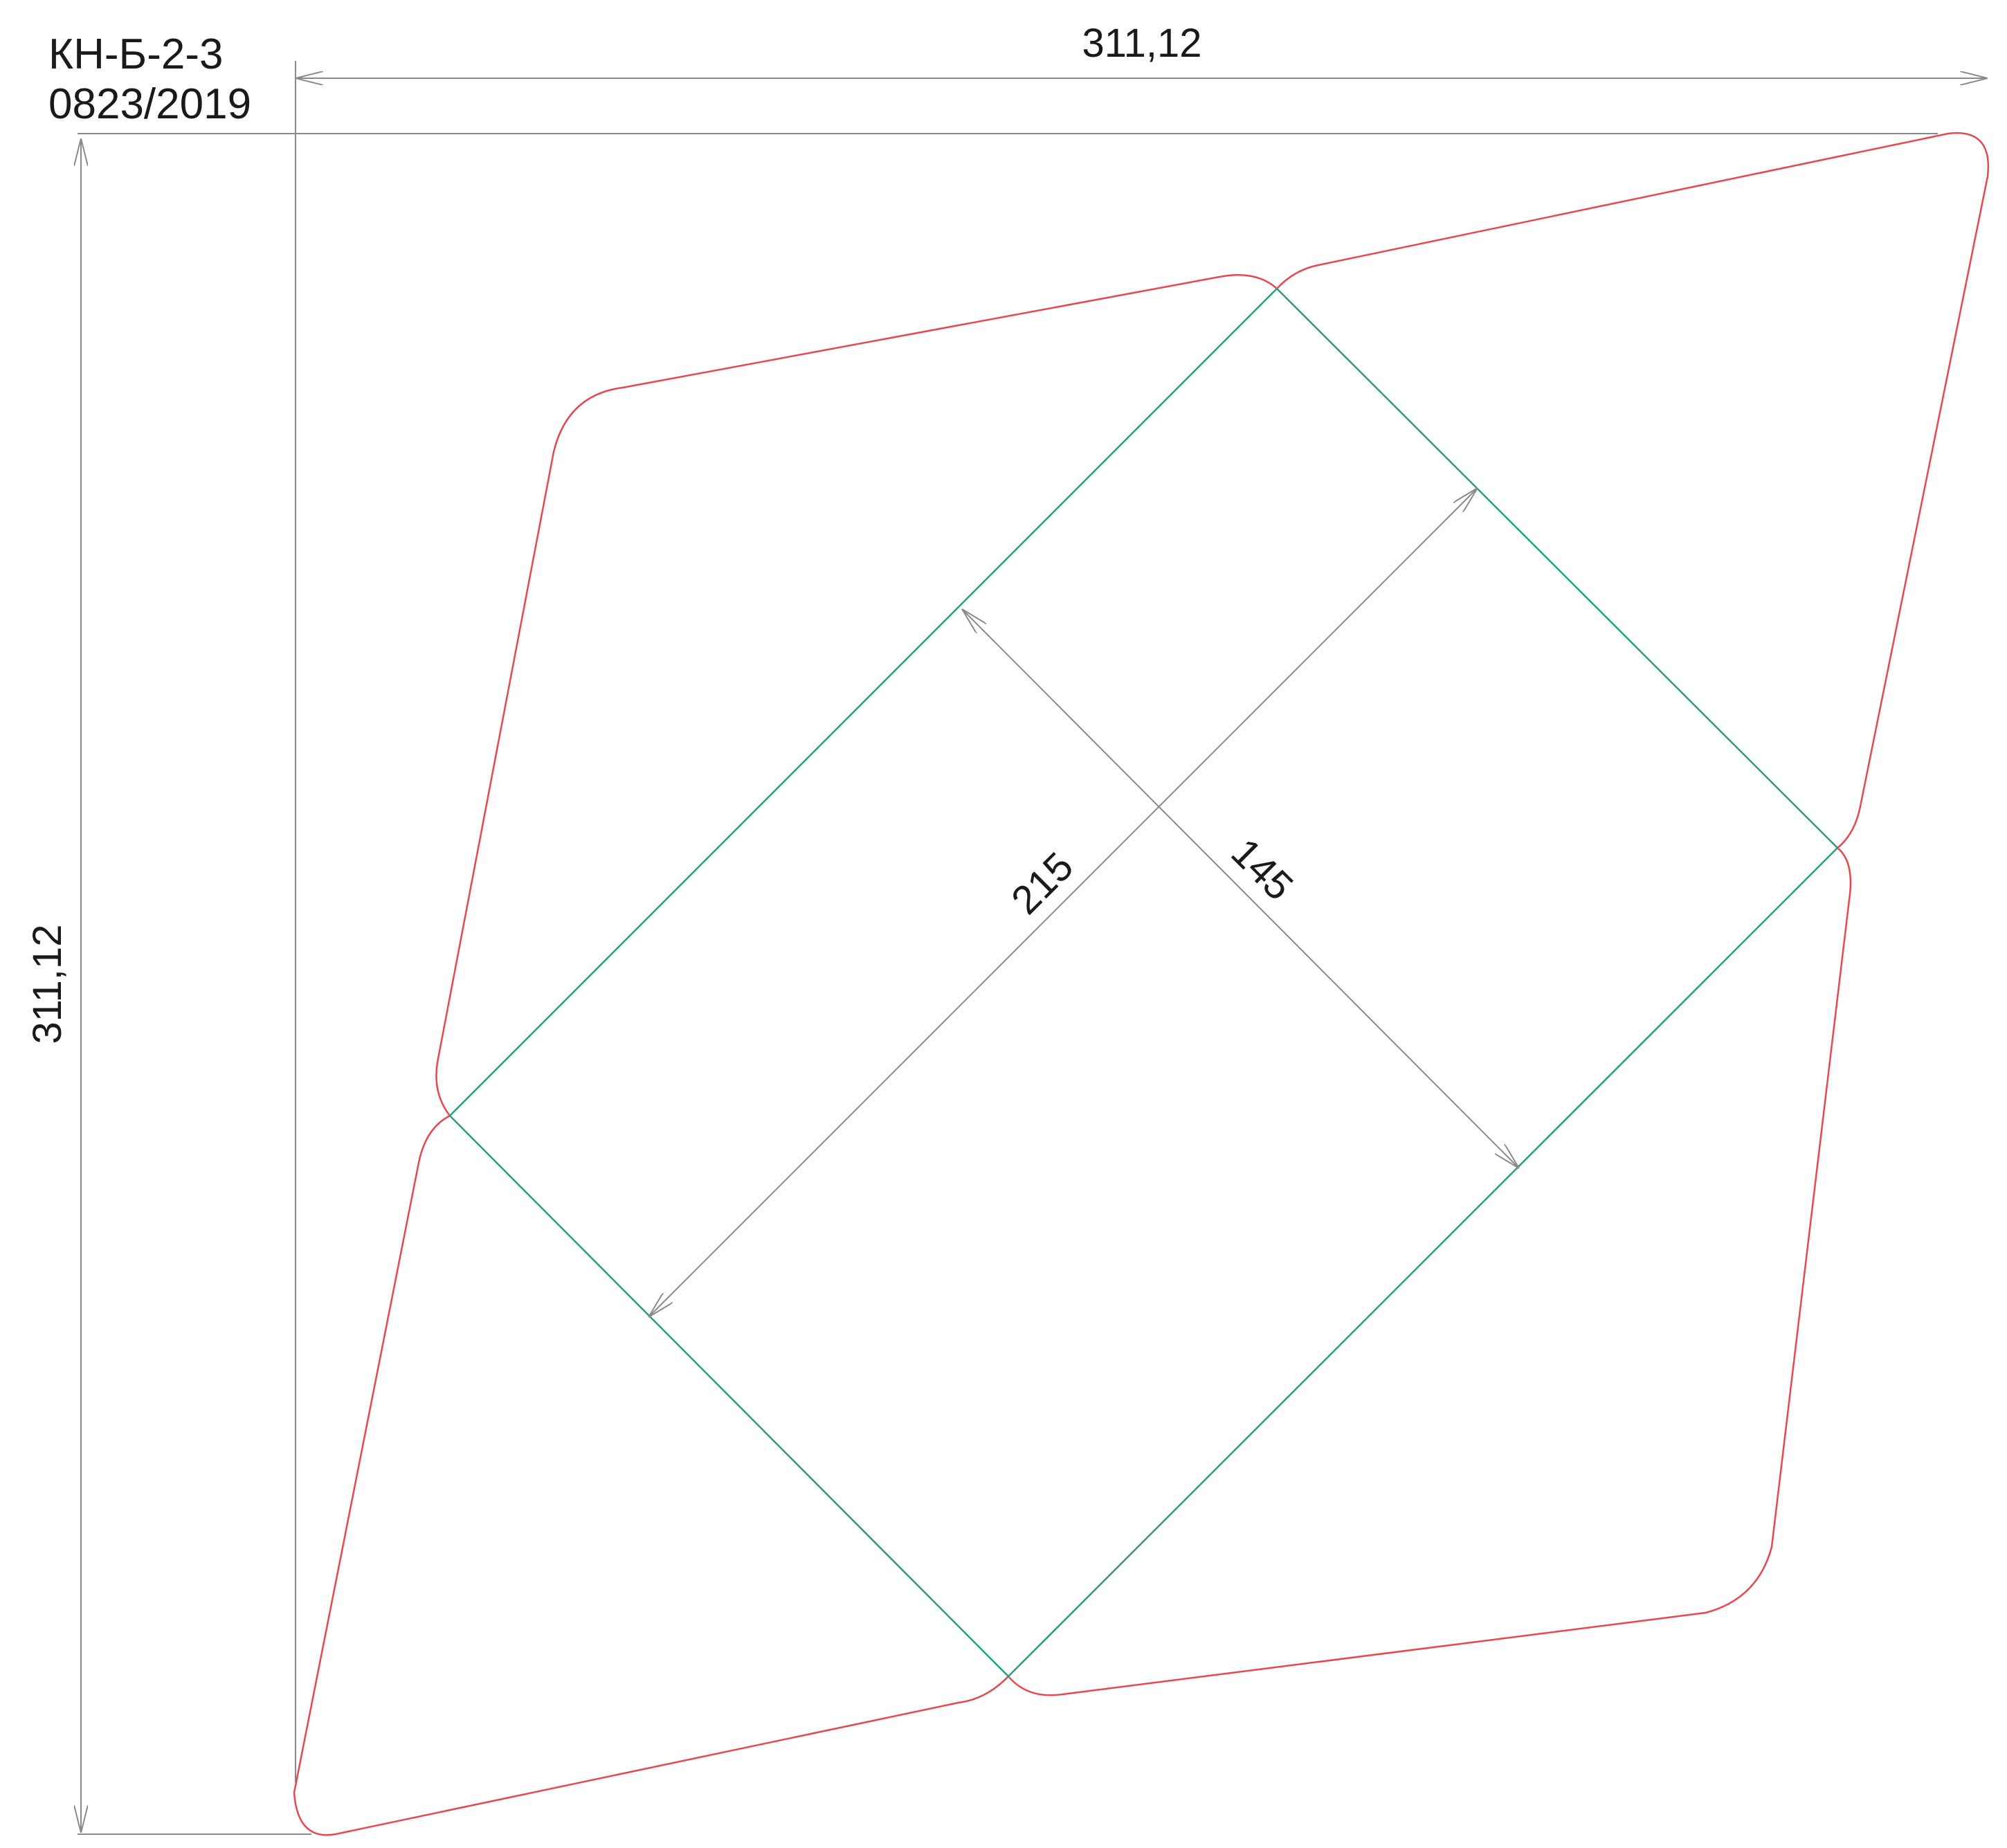 This screenshot has height=1848, width=2007. Describe the element at coordinates (1042, 883) in the screenshot. I see `label-inner-length: 215` at that location.